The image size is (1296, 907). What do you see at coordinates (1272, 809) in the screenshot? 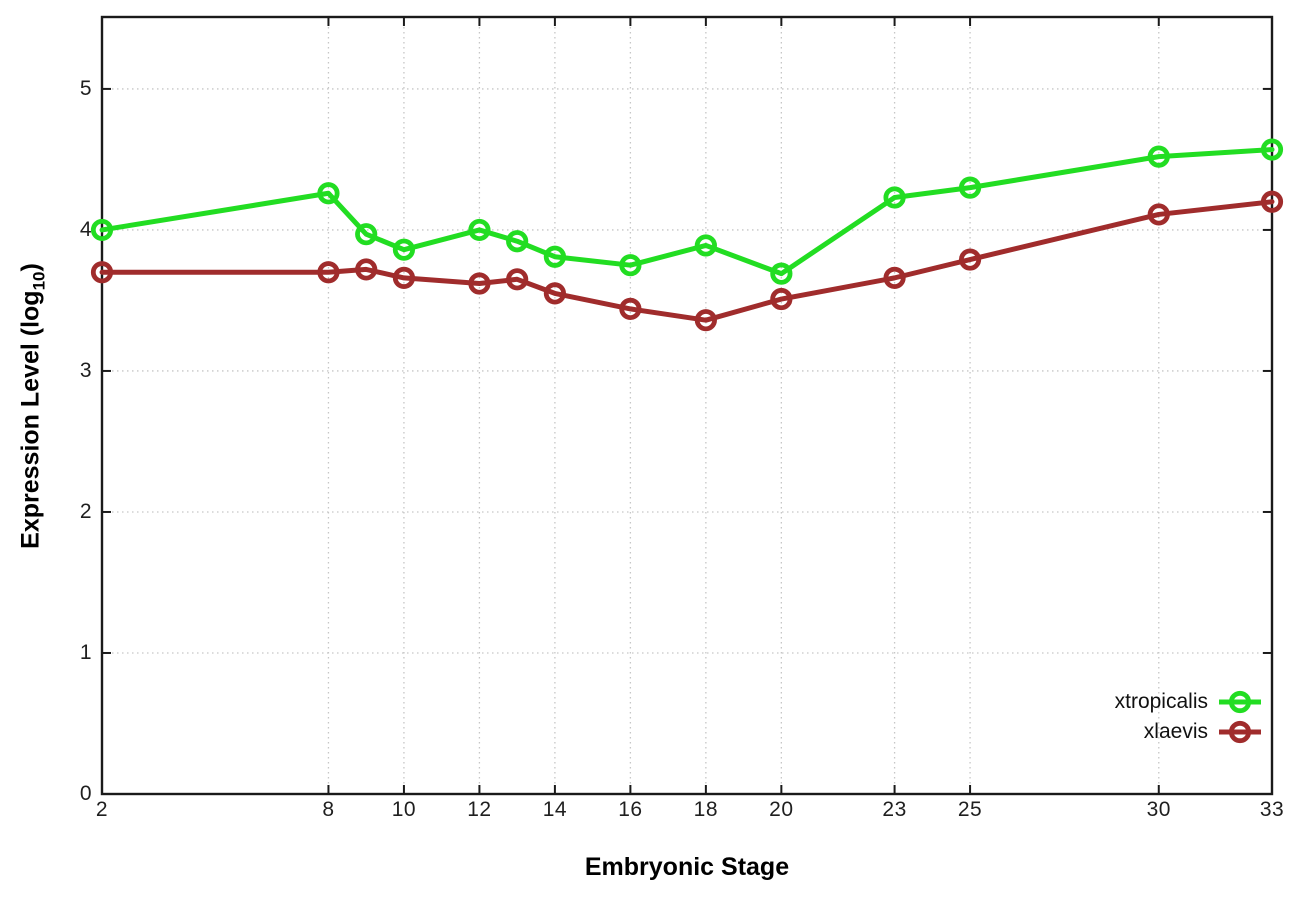
I see `x-tick-label-33: 33` at bounding box center [1272, 809].